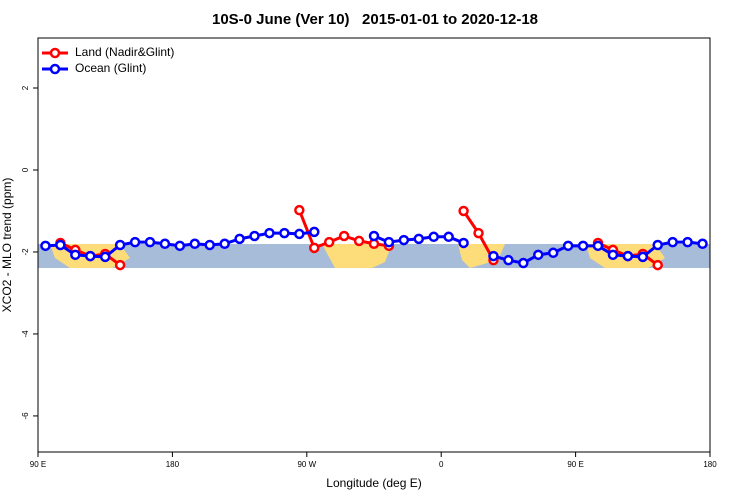 This screenshot has width=750, height=500. I want to click on x-axis-label: Longitude (deg E), so click(373, 483).